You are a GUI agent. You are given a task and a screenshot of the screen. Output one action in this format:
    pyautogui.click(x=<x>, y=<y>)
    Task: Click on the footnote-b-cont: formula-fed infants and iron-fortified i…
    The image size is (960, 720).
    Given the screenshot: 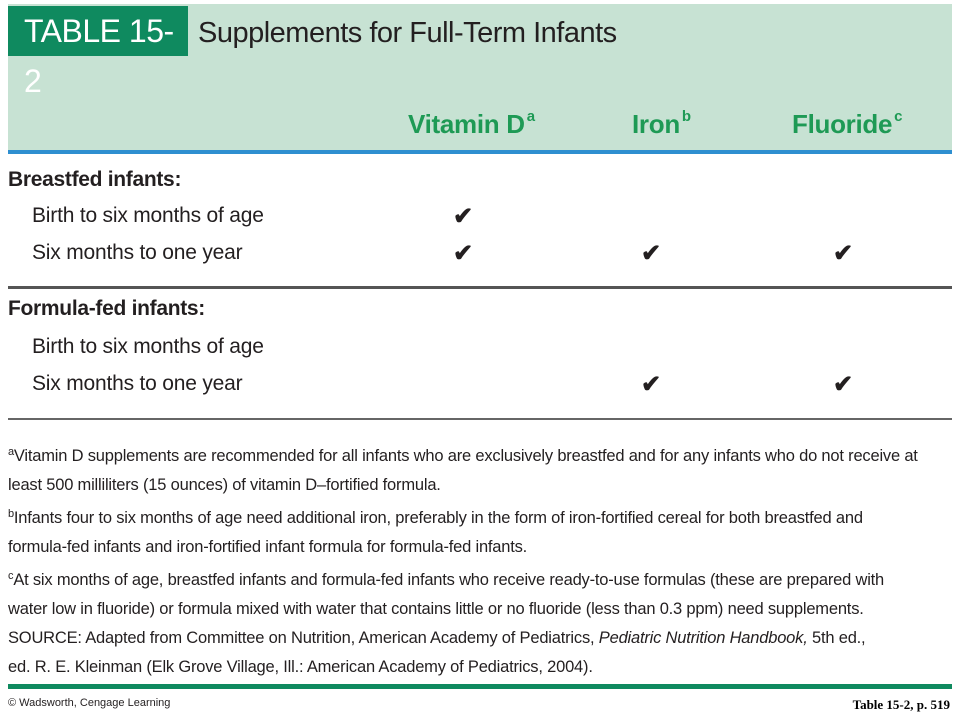 What is the action you would take?
    pyautogui.click(x=268, y=547)
    